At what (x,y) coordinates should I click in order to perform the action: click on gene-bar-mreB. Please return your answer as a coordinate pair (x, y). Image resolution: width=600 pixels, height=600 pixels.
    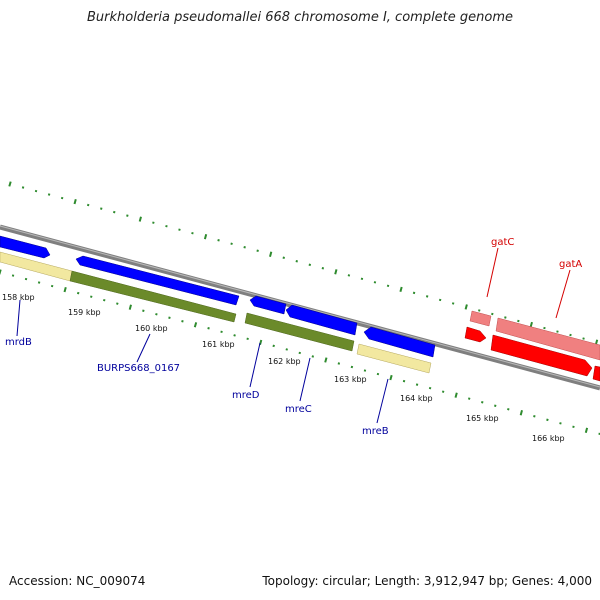
    Looking at the image, I should click on (394, 358).